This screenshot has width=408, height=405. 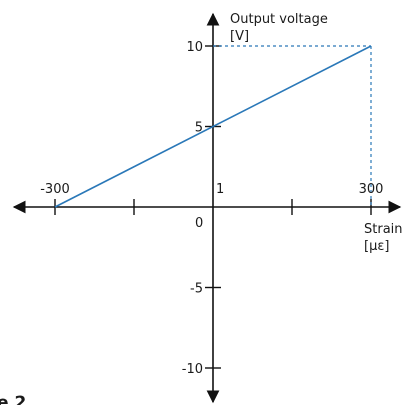 What do you see at coordinates (376, 246) in the screenshot?
I see `x-axis-unit: [µε]` at bounding box center [376, 246].